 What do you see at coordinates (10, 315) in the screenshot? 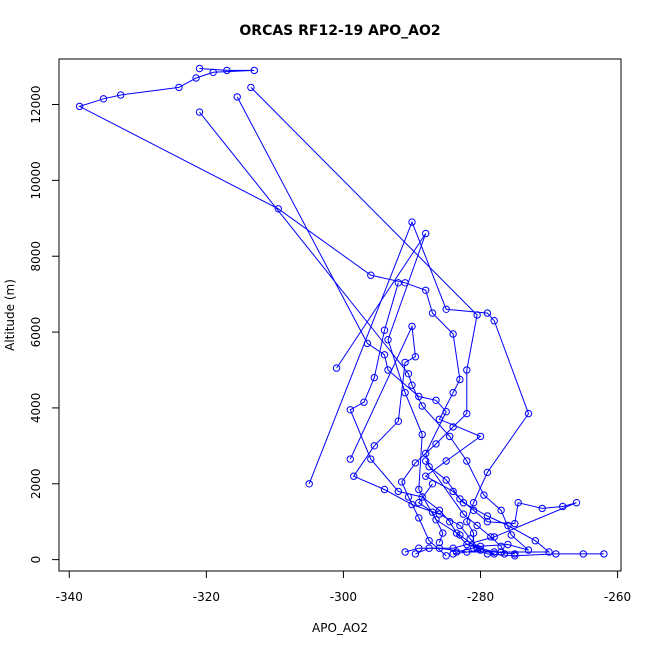
I see `y-axis-label: Altitude (m)` at bounding box center [10, 315].